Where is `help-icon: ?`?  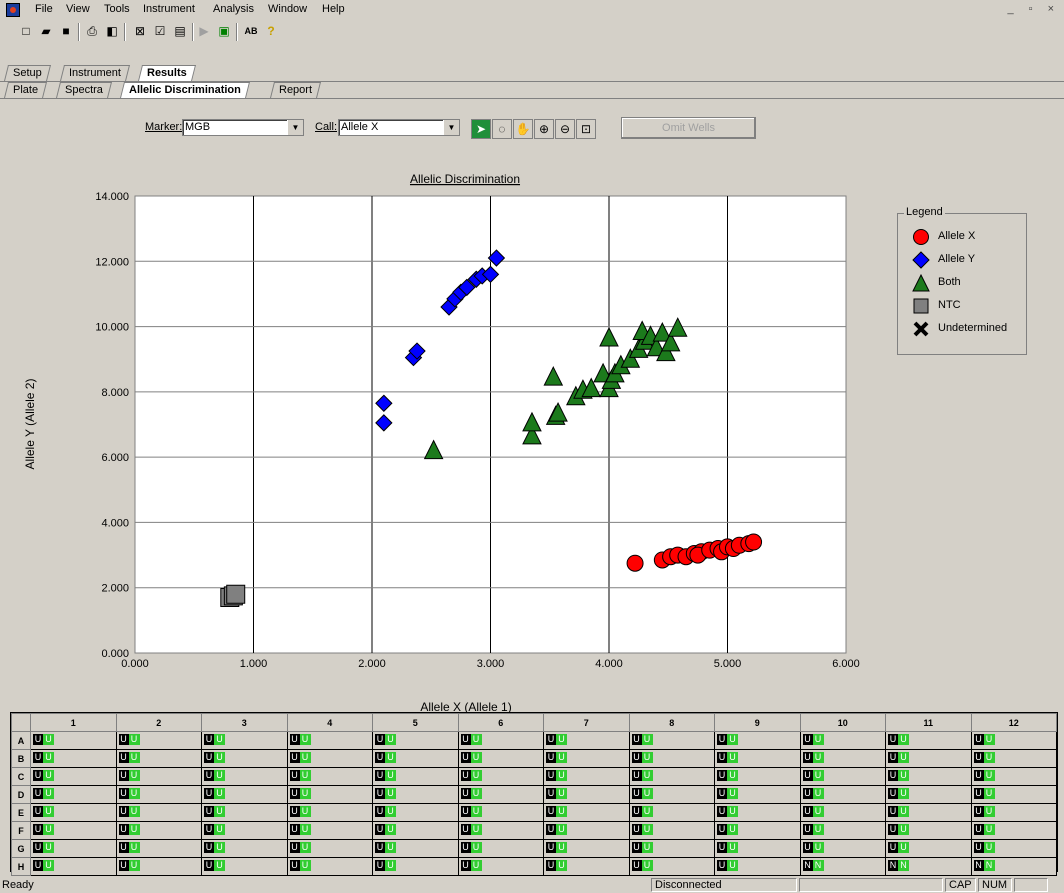 help-icon: ? is located at coordinates (271, 31).